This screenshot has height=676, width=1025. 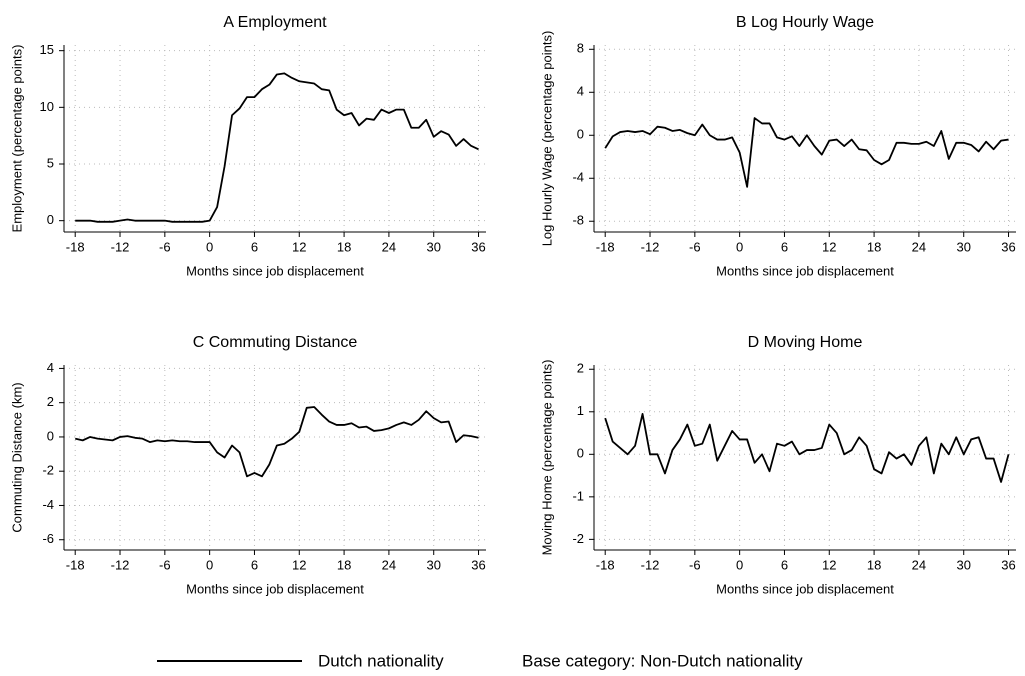 I want to click on chart-title: C Commuting Distance, so click(x=275, y=342).